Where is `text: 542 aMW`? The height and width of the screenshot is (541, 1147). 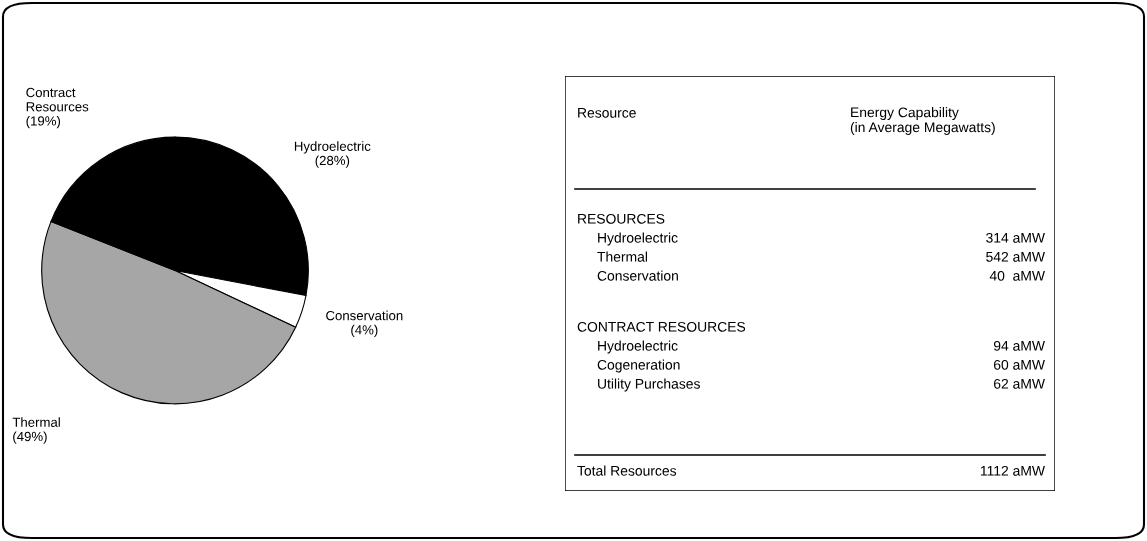 text: 542 aMW is located at coordinates (1015, 256).